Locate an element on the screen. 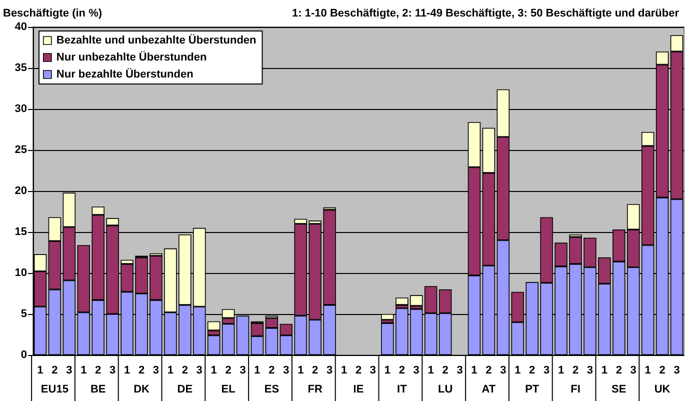 The height and width of the screenshot is (401, 690). text: SE is located at coordinates (619, 390).